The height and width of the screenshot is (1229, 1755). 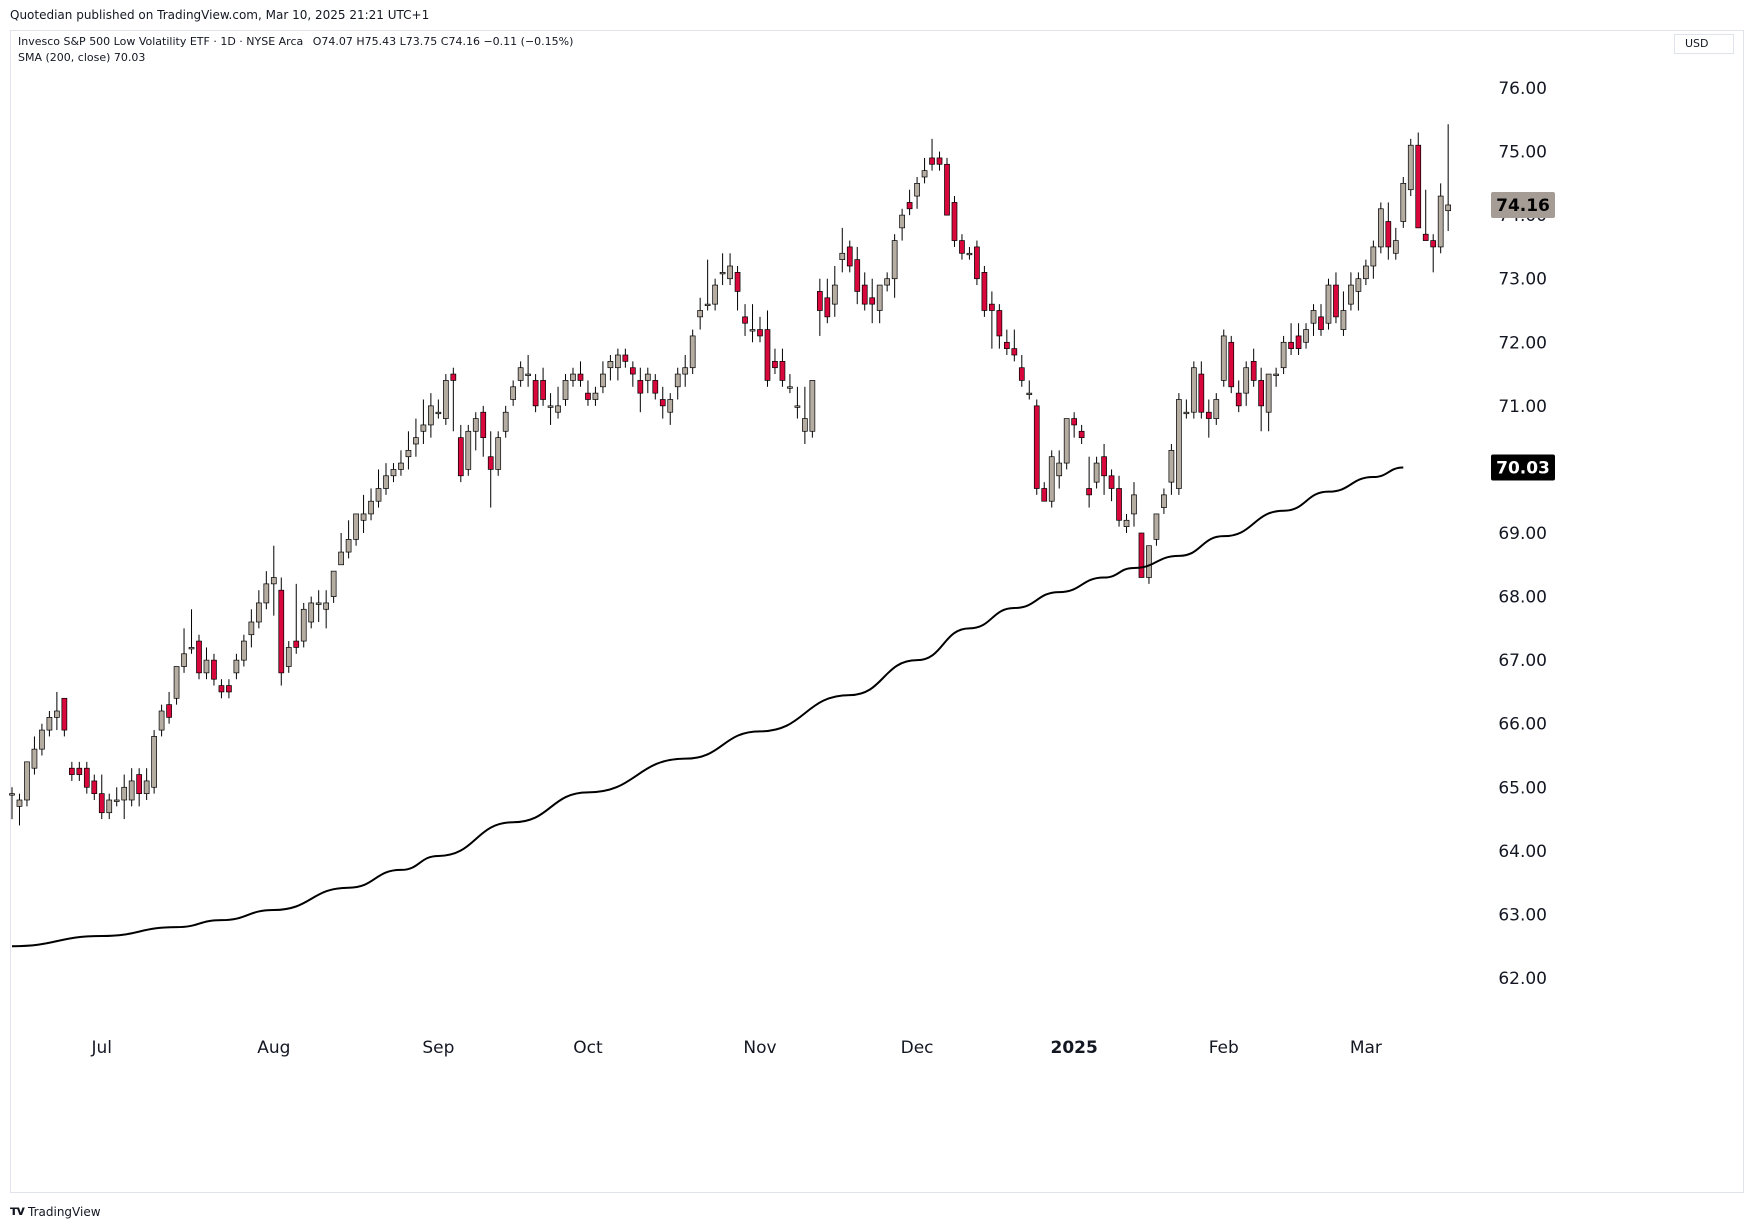 What do you see at coordinates (1704, 44) in the screenshot?
I see `currency-button: USD` at bounding box center [1704, 44].